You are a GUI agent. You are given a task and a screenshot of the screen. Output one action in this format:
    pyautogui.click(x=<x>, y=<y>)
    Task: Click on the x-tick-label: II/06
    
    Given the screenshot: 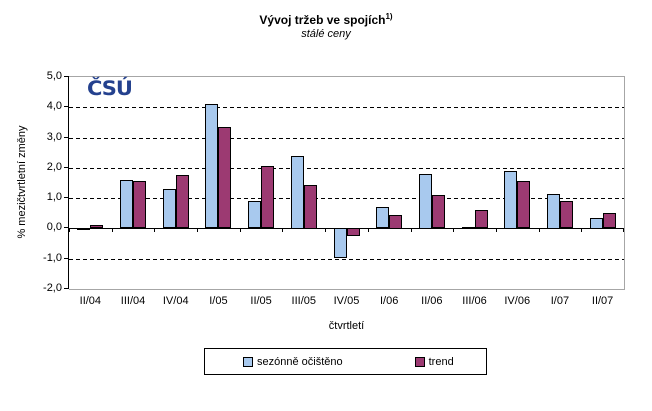 What is the action you would take?
    pyautogui.click(x=432, y=301)
    